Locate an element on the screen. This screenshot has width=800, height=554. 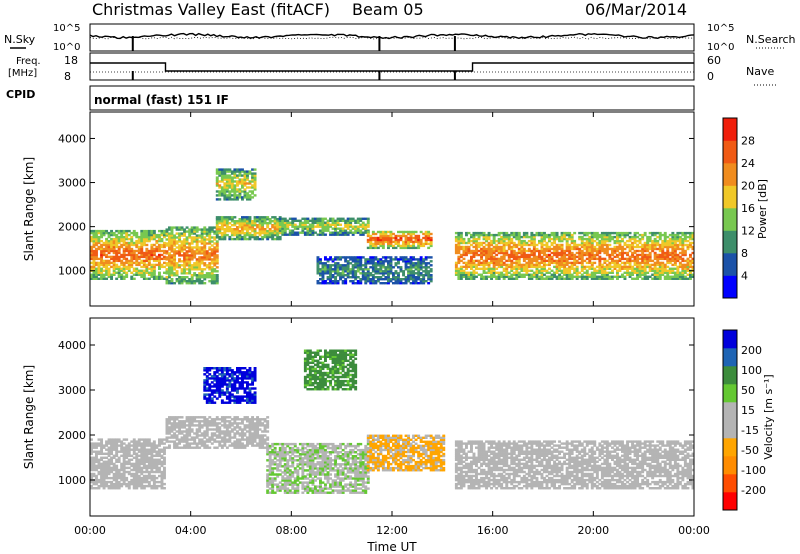
station-title: Christmas Valley East (fitACF) is located at coordinates (211, 9).